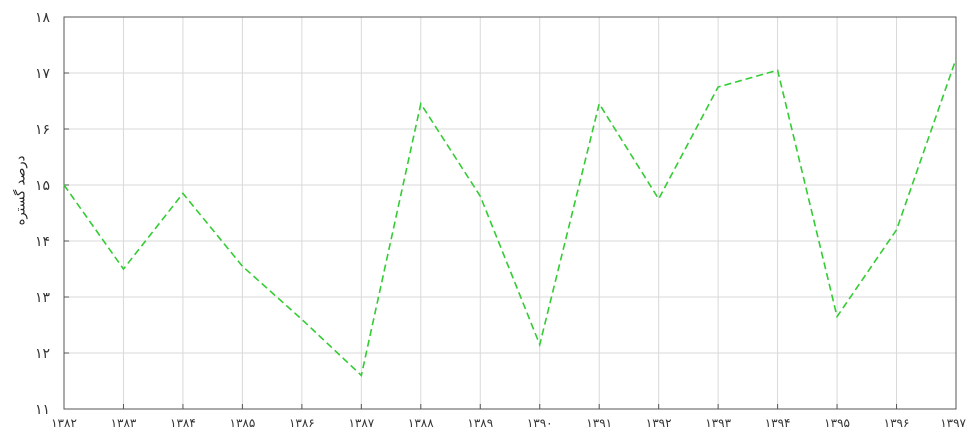 The height and width of the screenshot is (436, 968). I want to click on x-tick-label: ۱۳۸۳, so click(124, 423).